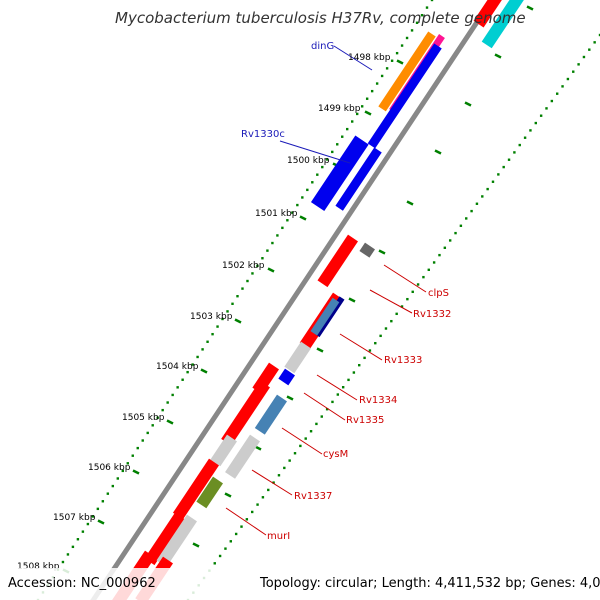 The image size is (600, 600). I want to click on gene-label-Rv1335: Rv1335, so click(365, 420).